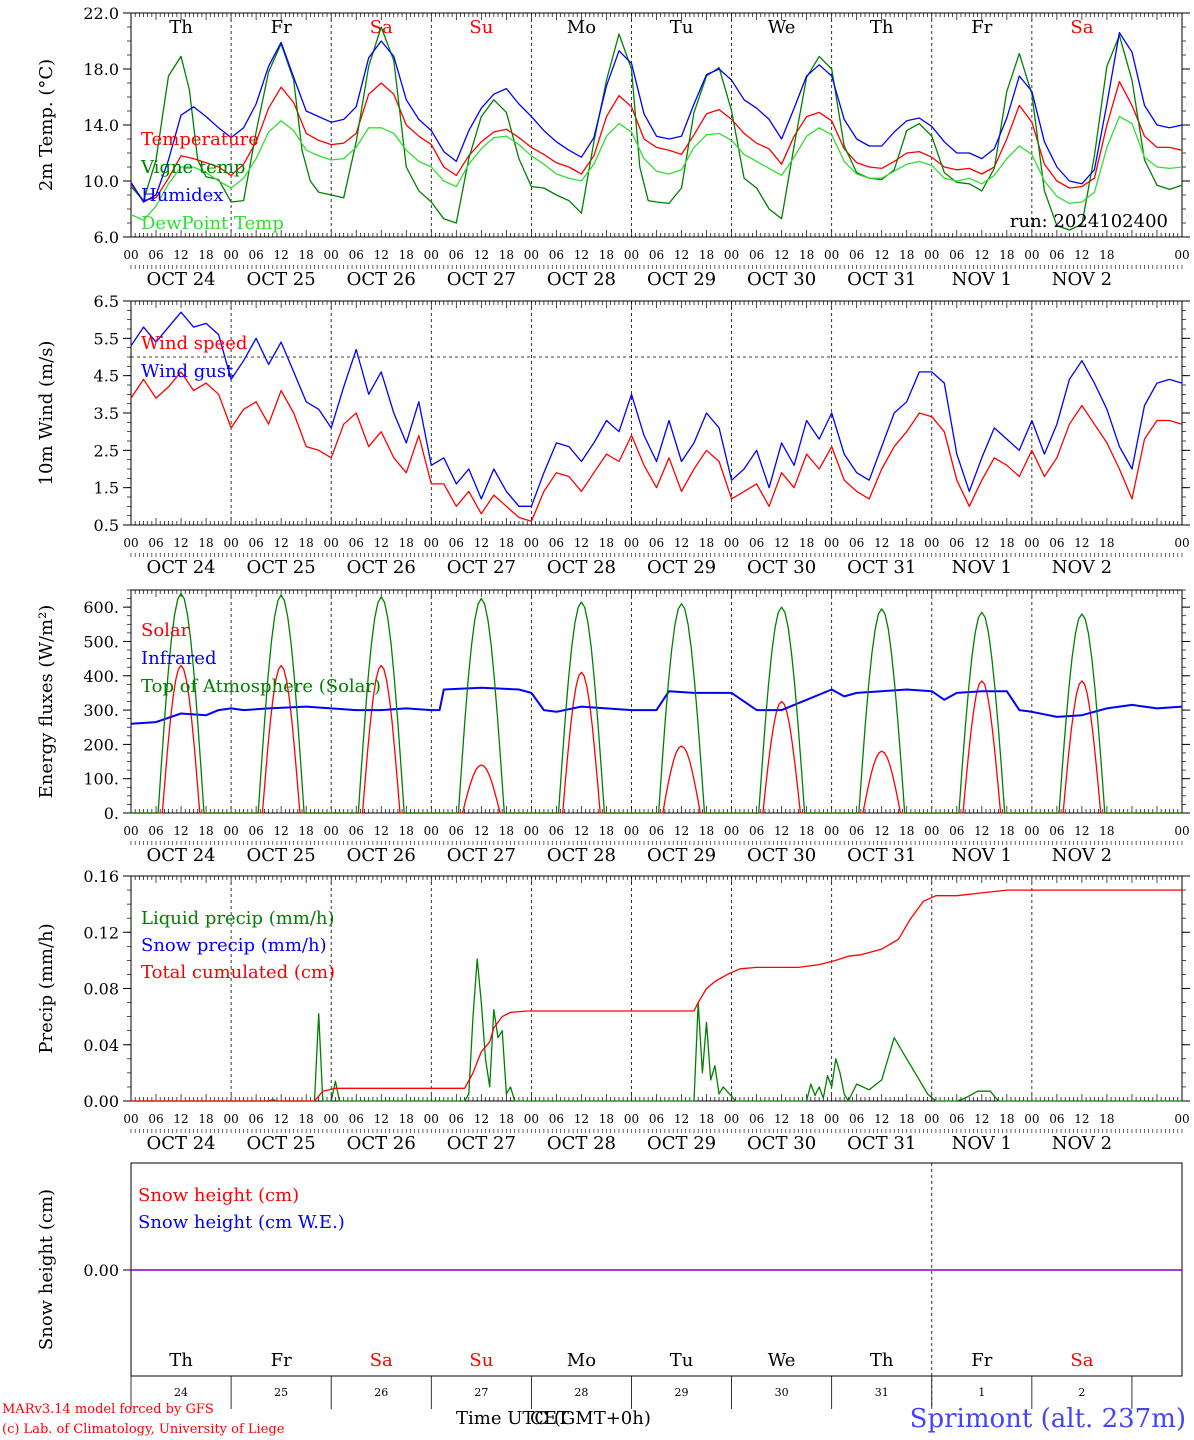  Describe the element at coordinates (181, 1392) in the screenshot. I see `day-number-label: 24` at that location.